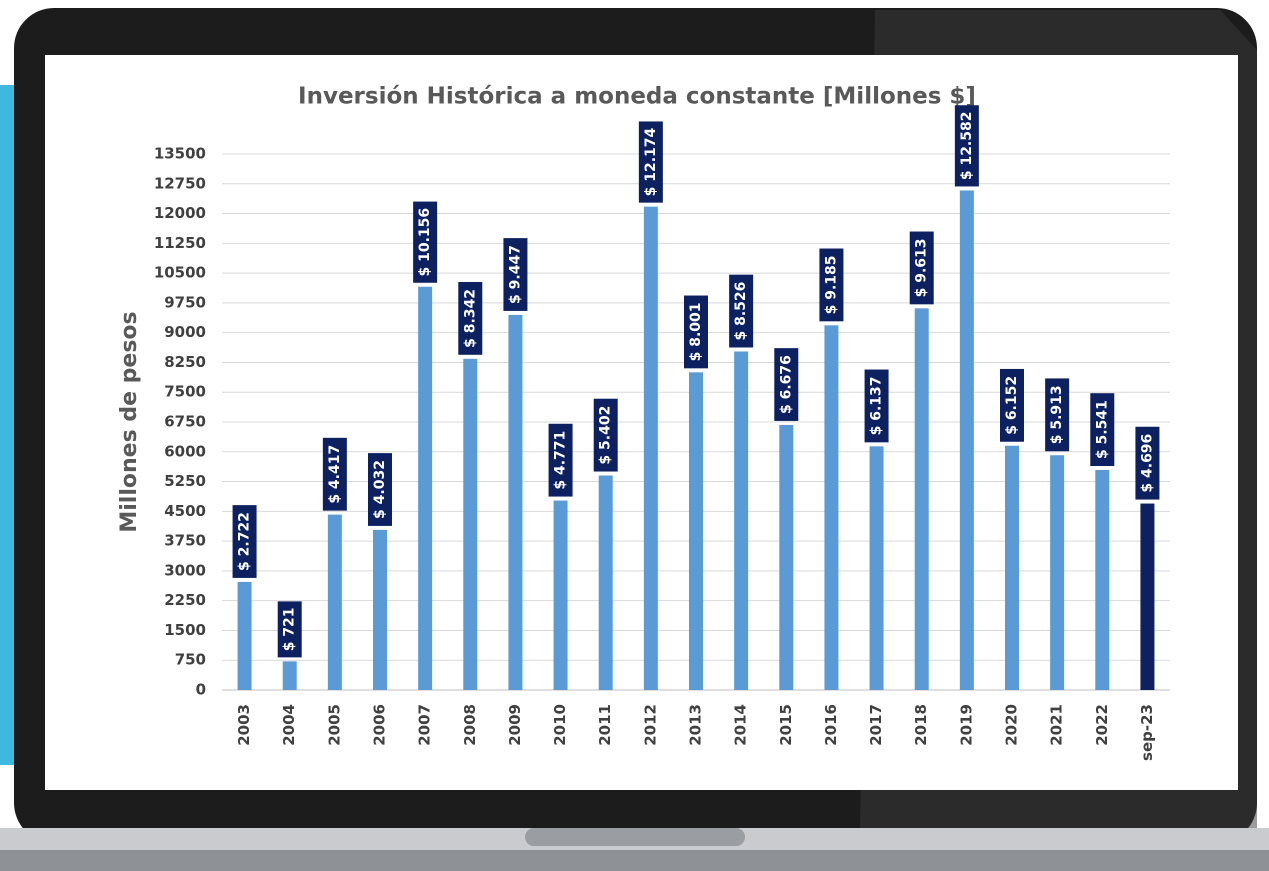 The height and width of the screenshot is (871, 1269). I want to click on y-tick-label: 9000, so click(185, 332).